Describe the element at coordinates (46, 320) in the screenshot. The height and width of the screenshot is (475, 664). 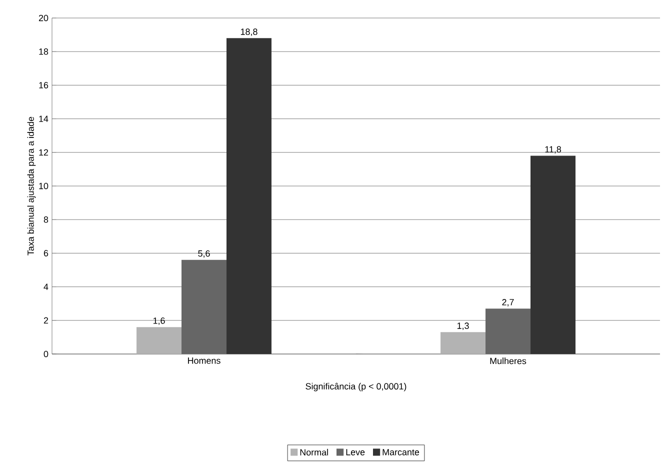
I see `y-tick-label: 2` at that location.